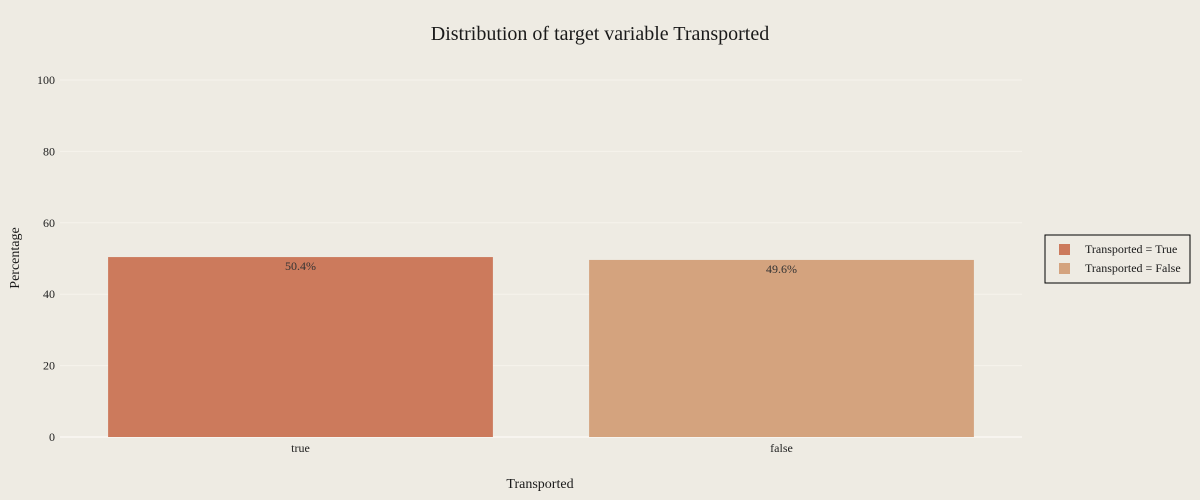 The height and width of the screenshot is (500, 1200). Describe the element at coordinates (300, 448) in the screenshot. I see `x-tick-label: true` at that location.